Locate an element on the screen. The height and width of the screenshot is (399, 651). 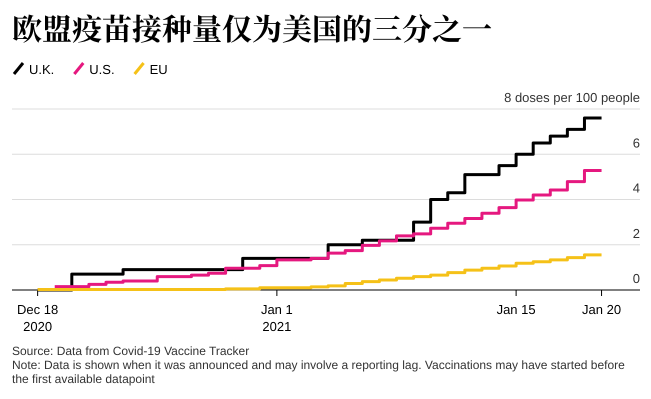
y-tick-label: 8 doses per 100 people is located at coordinates (572, 97).